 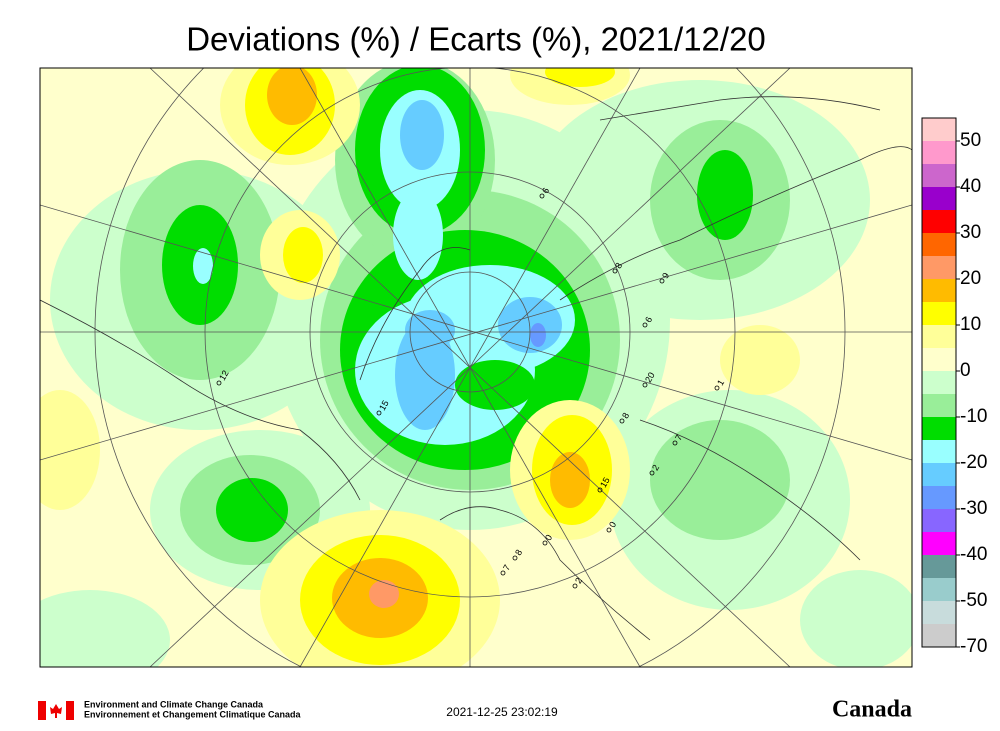 I want to click on station-label: 20, so click(x=650, y=378).